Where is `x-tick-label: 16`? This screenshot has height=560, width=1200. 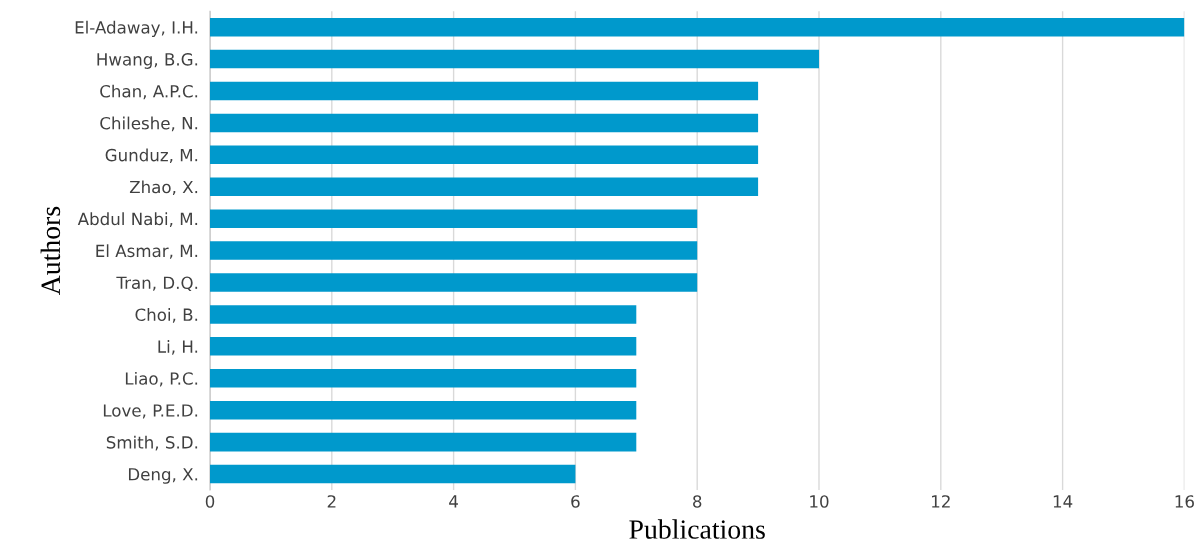
x-tick-label: 16 is located at coordinates (1184, 501).